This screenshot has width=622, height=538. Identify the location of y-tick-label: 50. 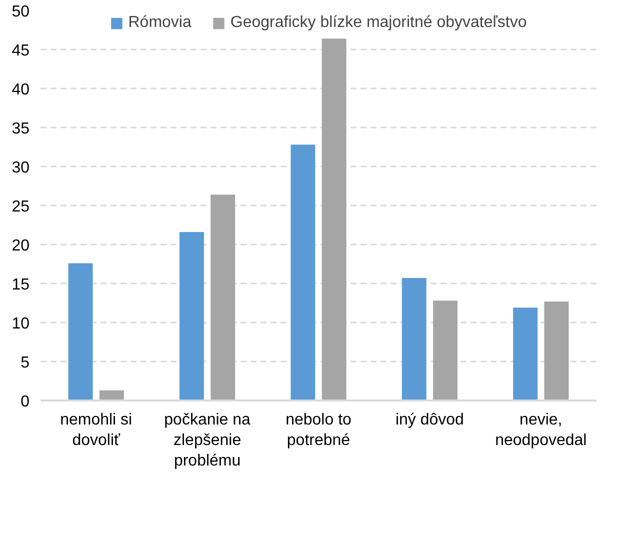
(21, 12).